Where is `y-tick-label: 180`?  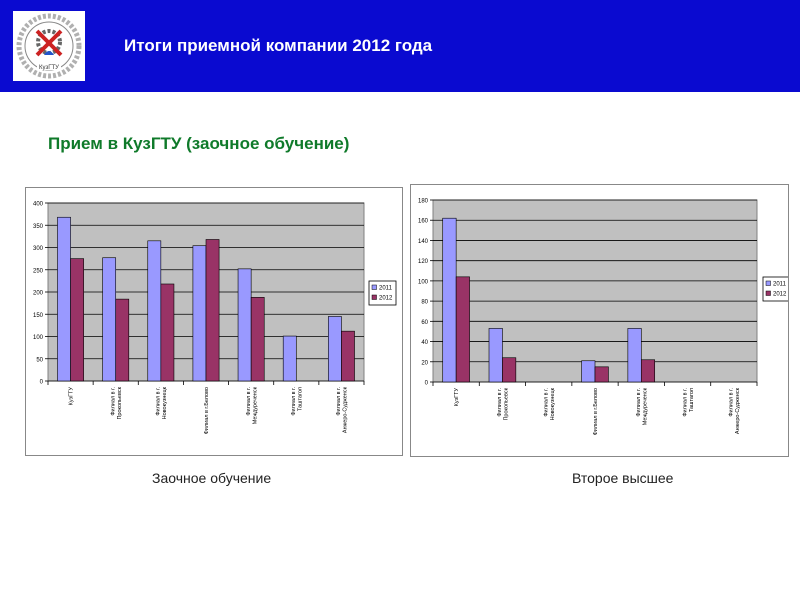 y-tick-label: 180 is located at coordinates (423, 202).